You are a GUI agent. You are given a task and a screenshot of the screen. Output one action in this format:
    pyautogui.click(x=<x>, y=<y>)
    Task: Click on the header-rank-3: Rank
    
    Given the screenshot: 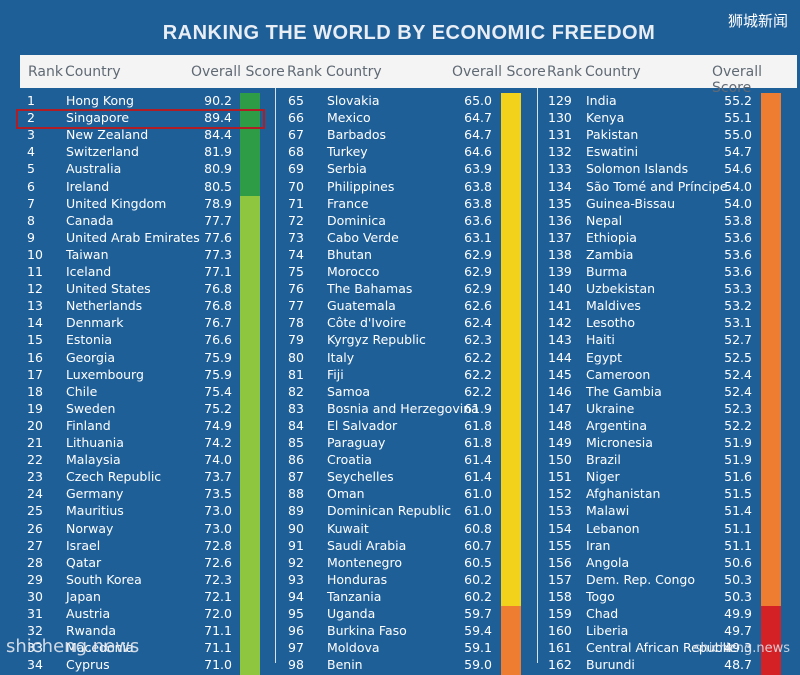 What is the action you would take?
    pyautogui.click(x=564, y=72)
    